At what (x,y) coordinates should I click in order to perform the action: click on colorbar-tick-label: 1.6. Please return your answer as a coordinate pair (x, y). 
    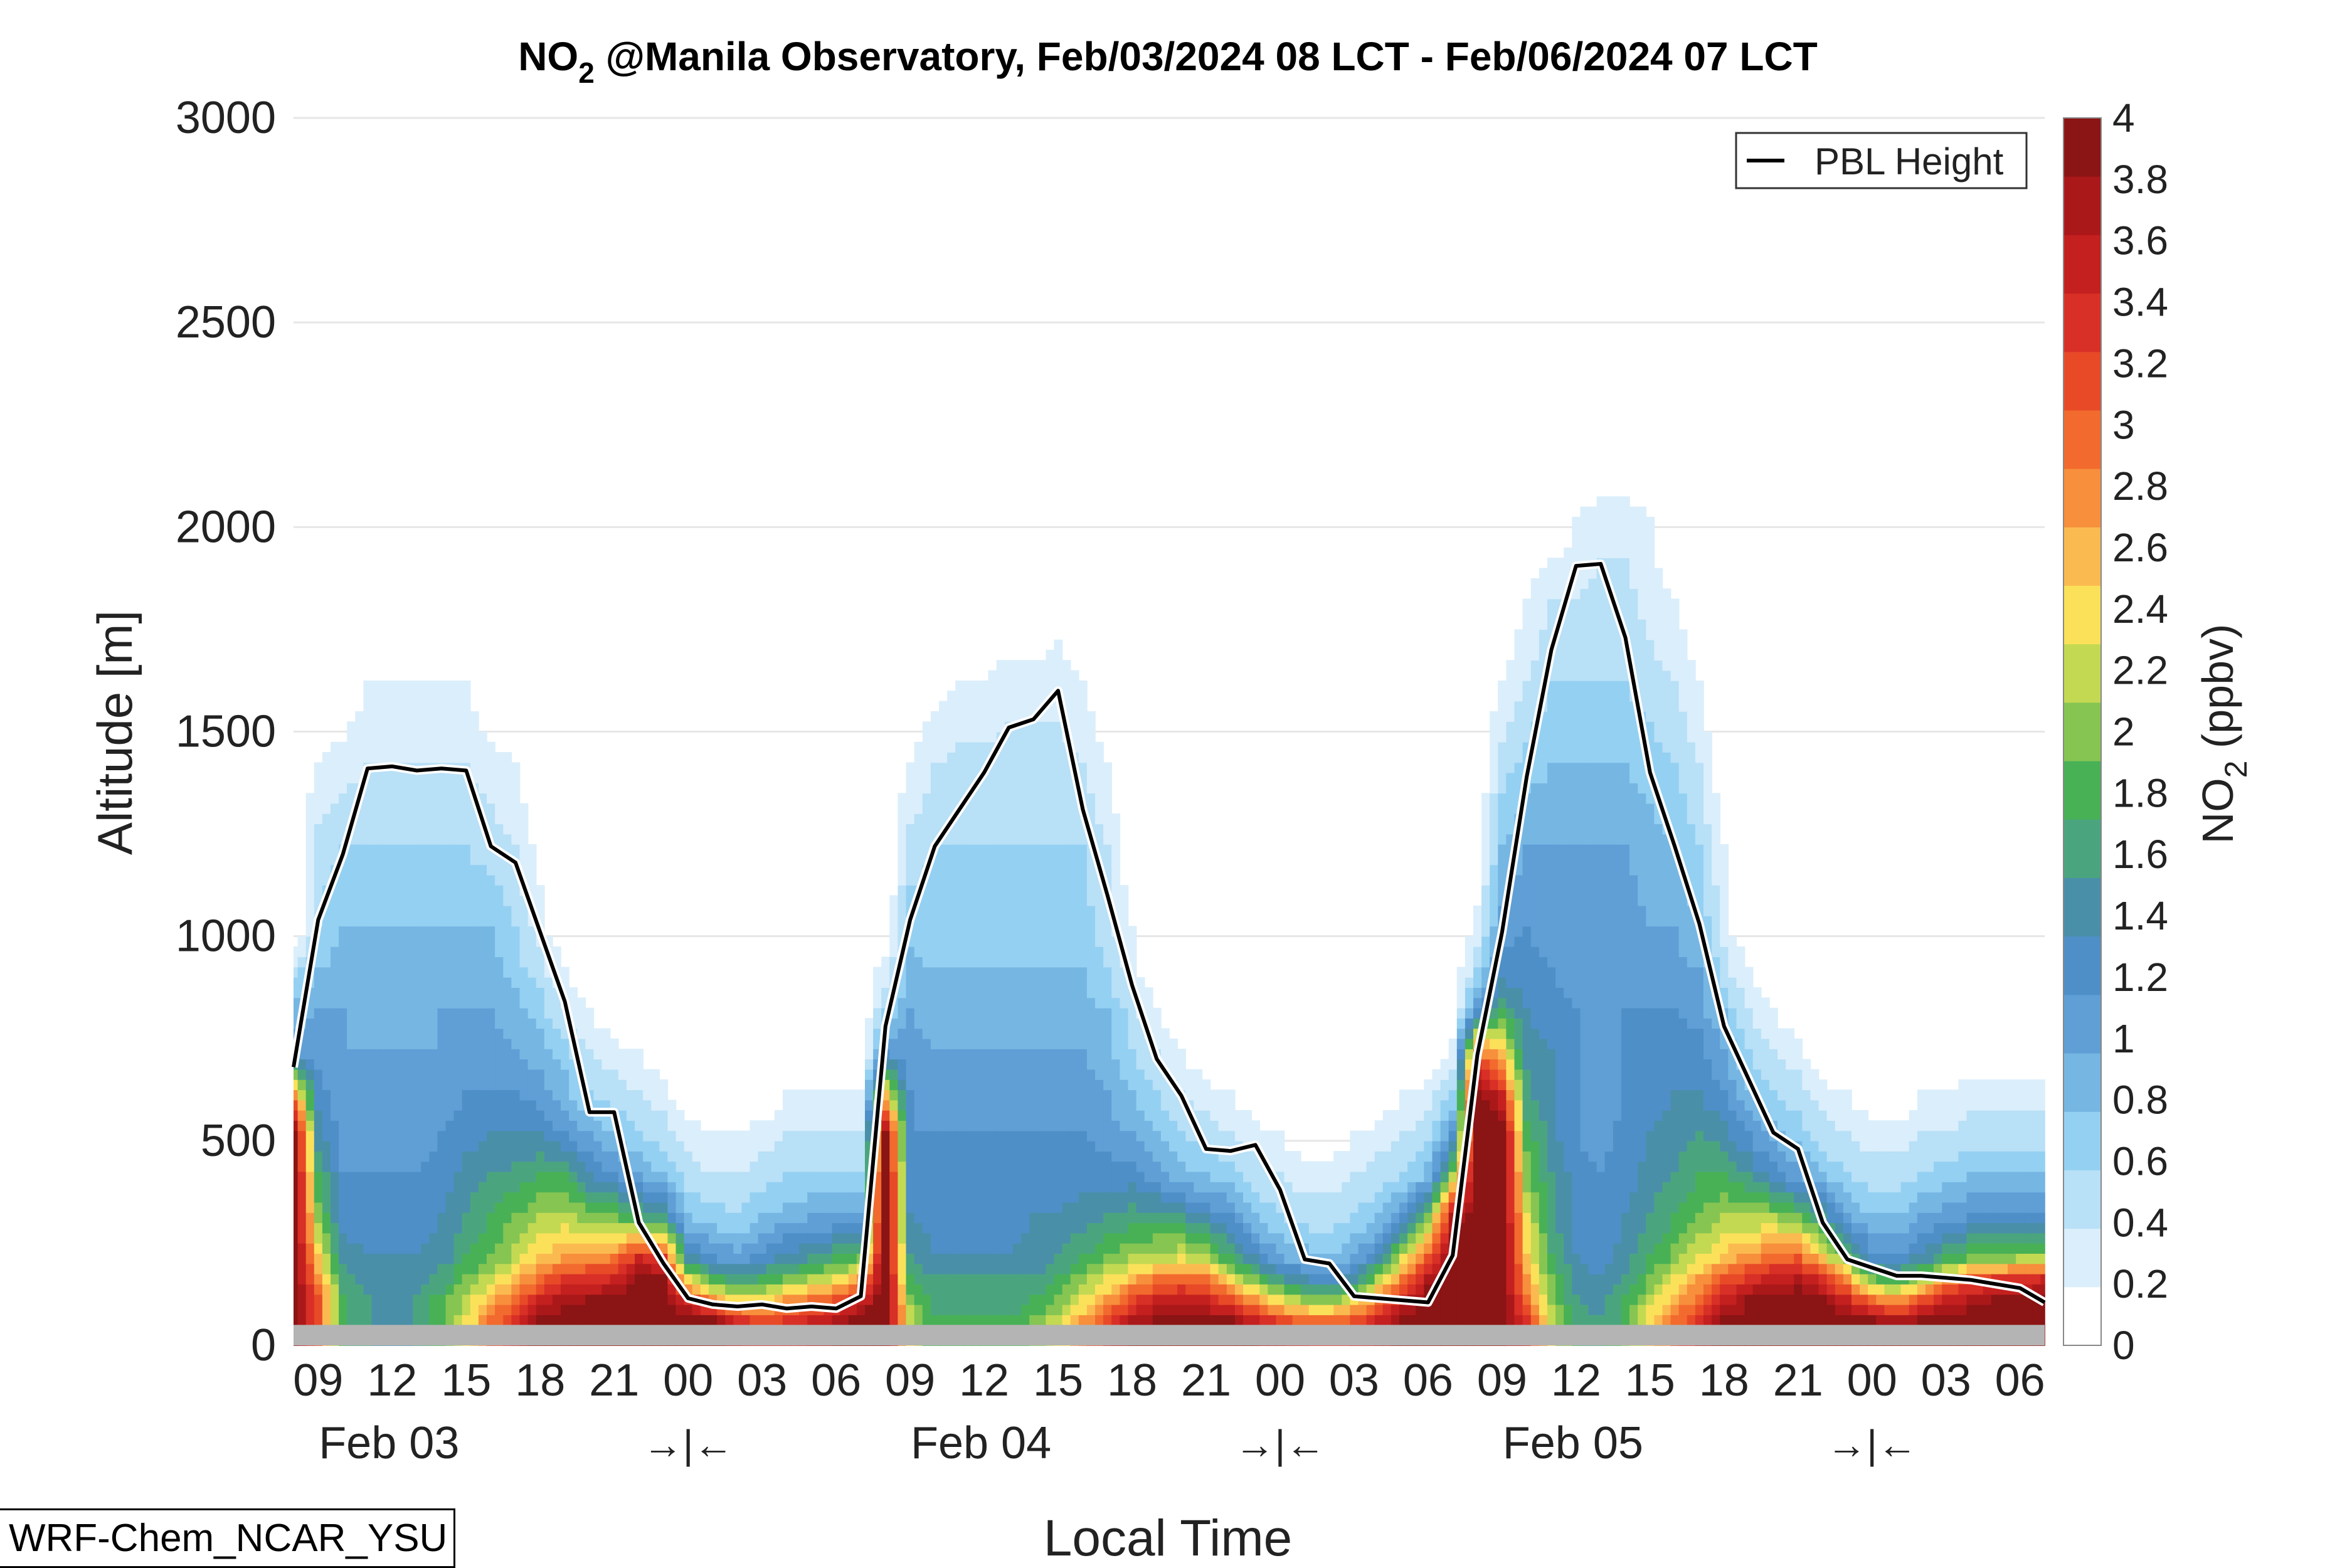
    Looking at the image, I should click on (2140, 854).